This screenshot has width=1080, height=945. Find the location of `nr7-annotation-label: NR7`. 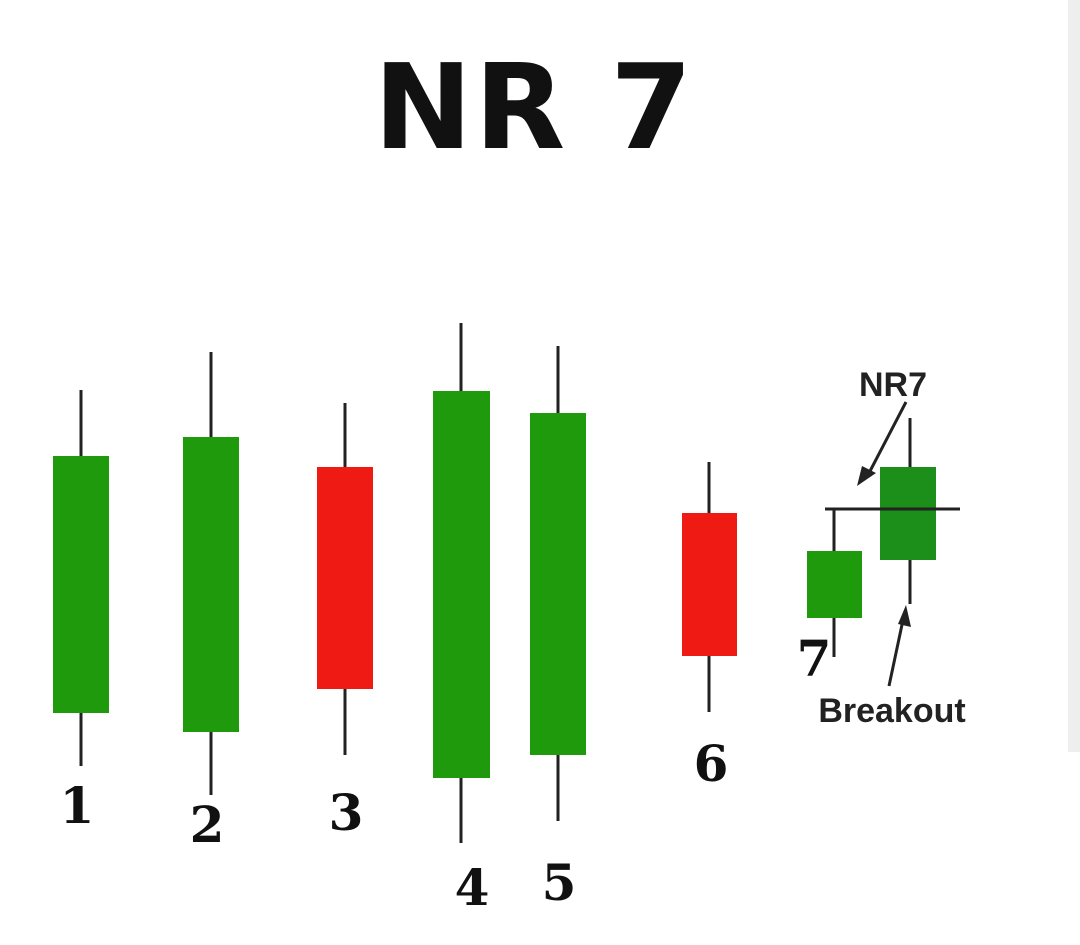

nr7-annotation-label: NR7 is located at coordinates (893, 385).